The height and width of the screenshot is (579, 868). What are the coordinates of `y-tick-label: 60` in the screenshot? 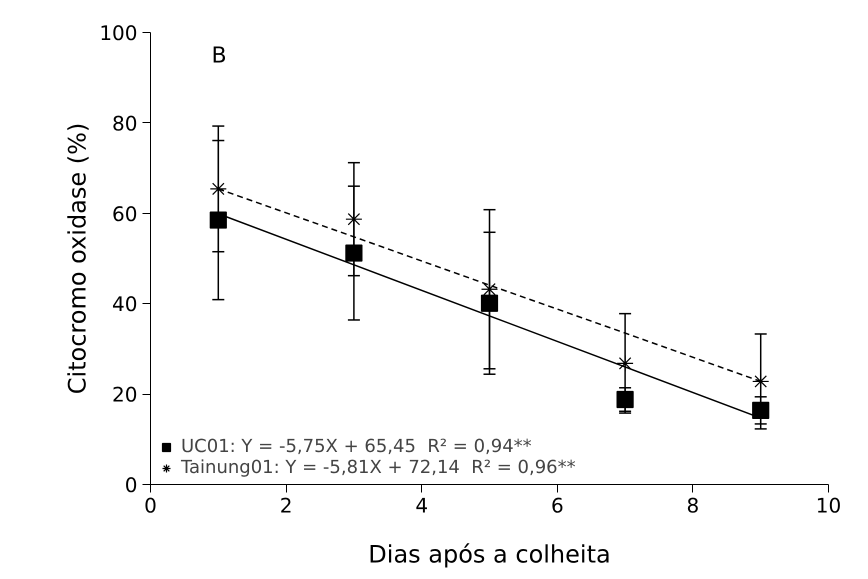 It's located at (125, 214).